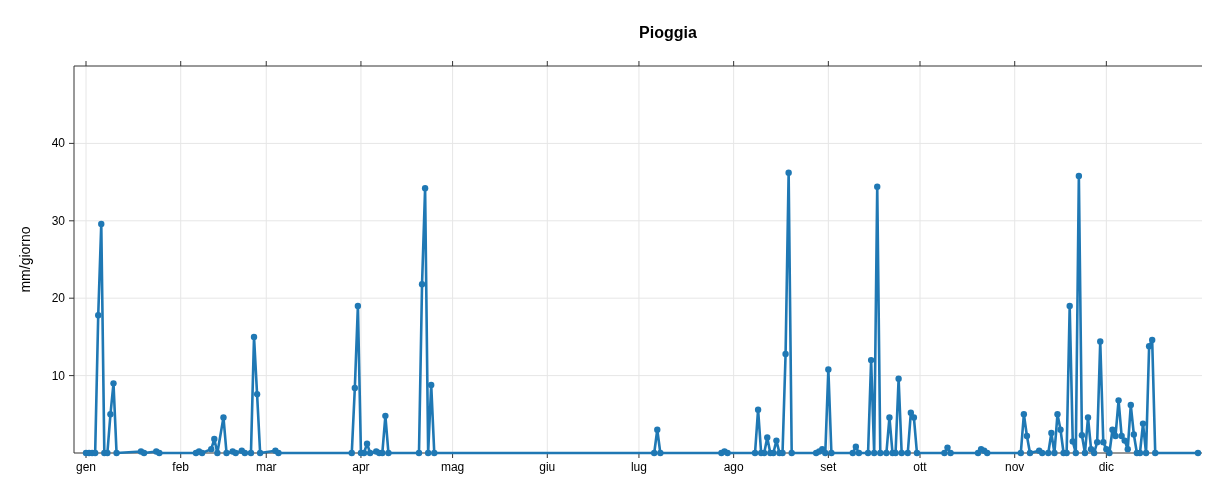 The height and width of the screenshot is (503, 1216). Describe the element at coordinates (1015, 467) in the screenshot. I see `x-tick-label: nov` at that location.